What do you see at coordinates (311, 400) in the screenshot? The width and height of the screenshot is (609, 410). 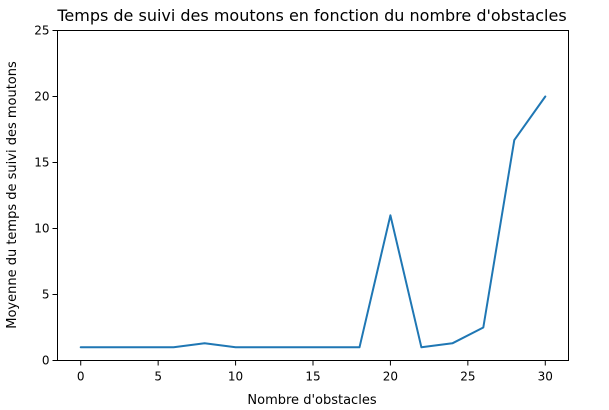 I see `x-axis-label: Nombre d'obstacles` at bounding box center [311, 400].